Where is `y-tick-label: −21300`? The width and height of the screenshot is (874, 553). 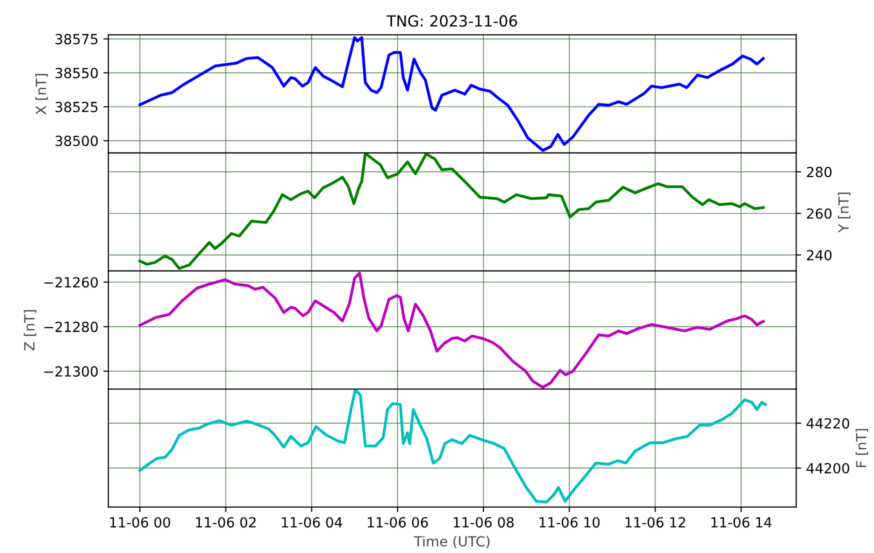
y-tick-label: −21300 is located at coordinates (71, 371).